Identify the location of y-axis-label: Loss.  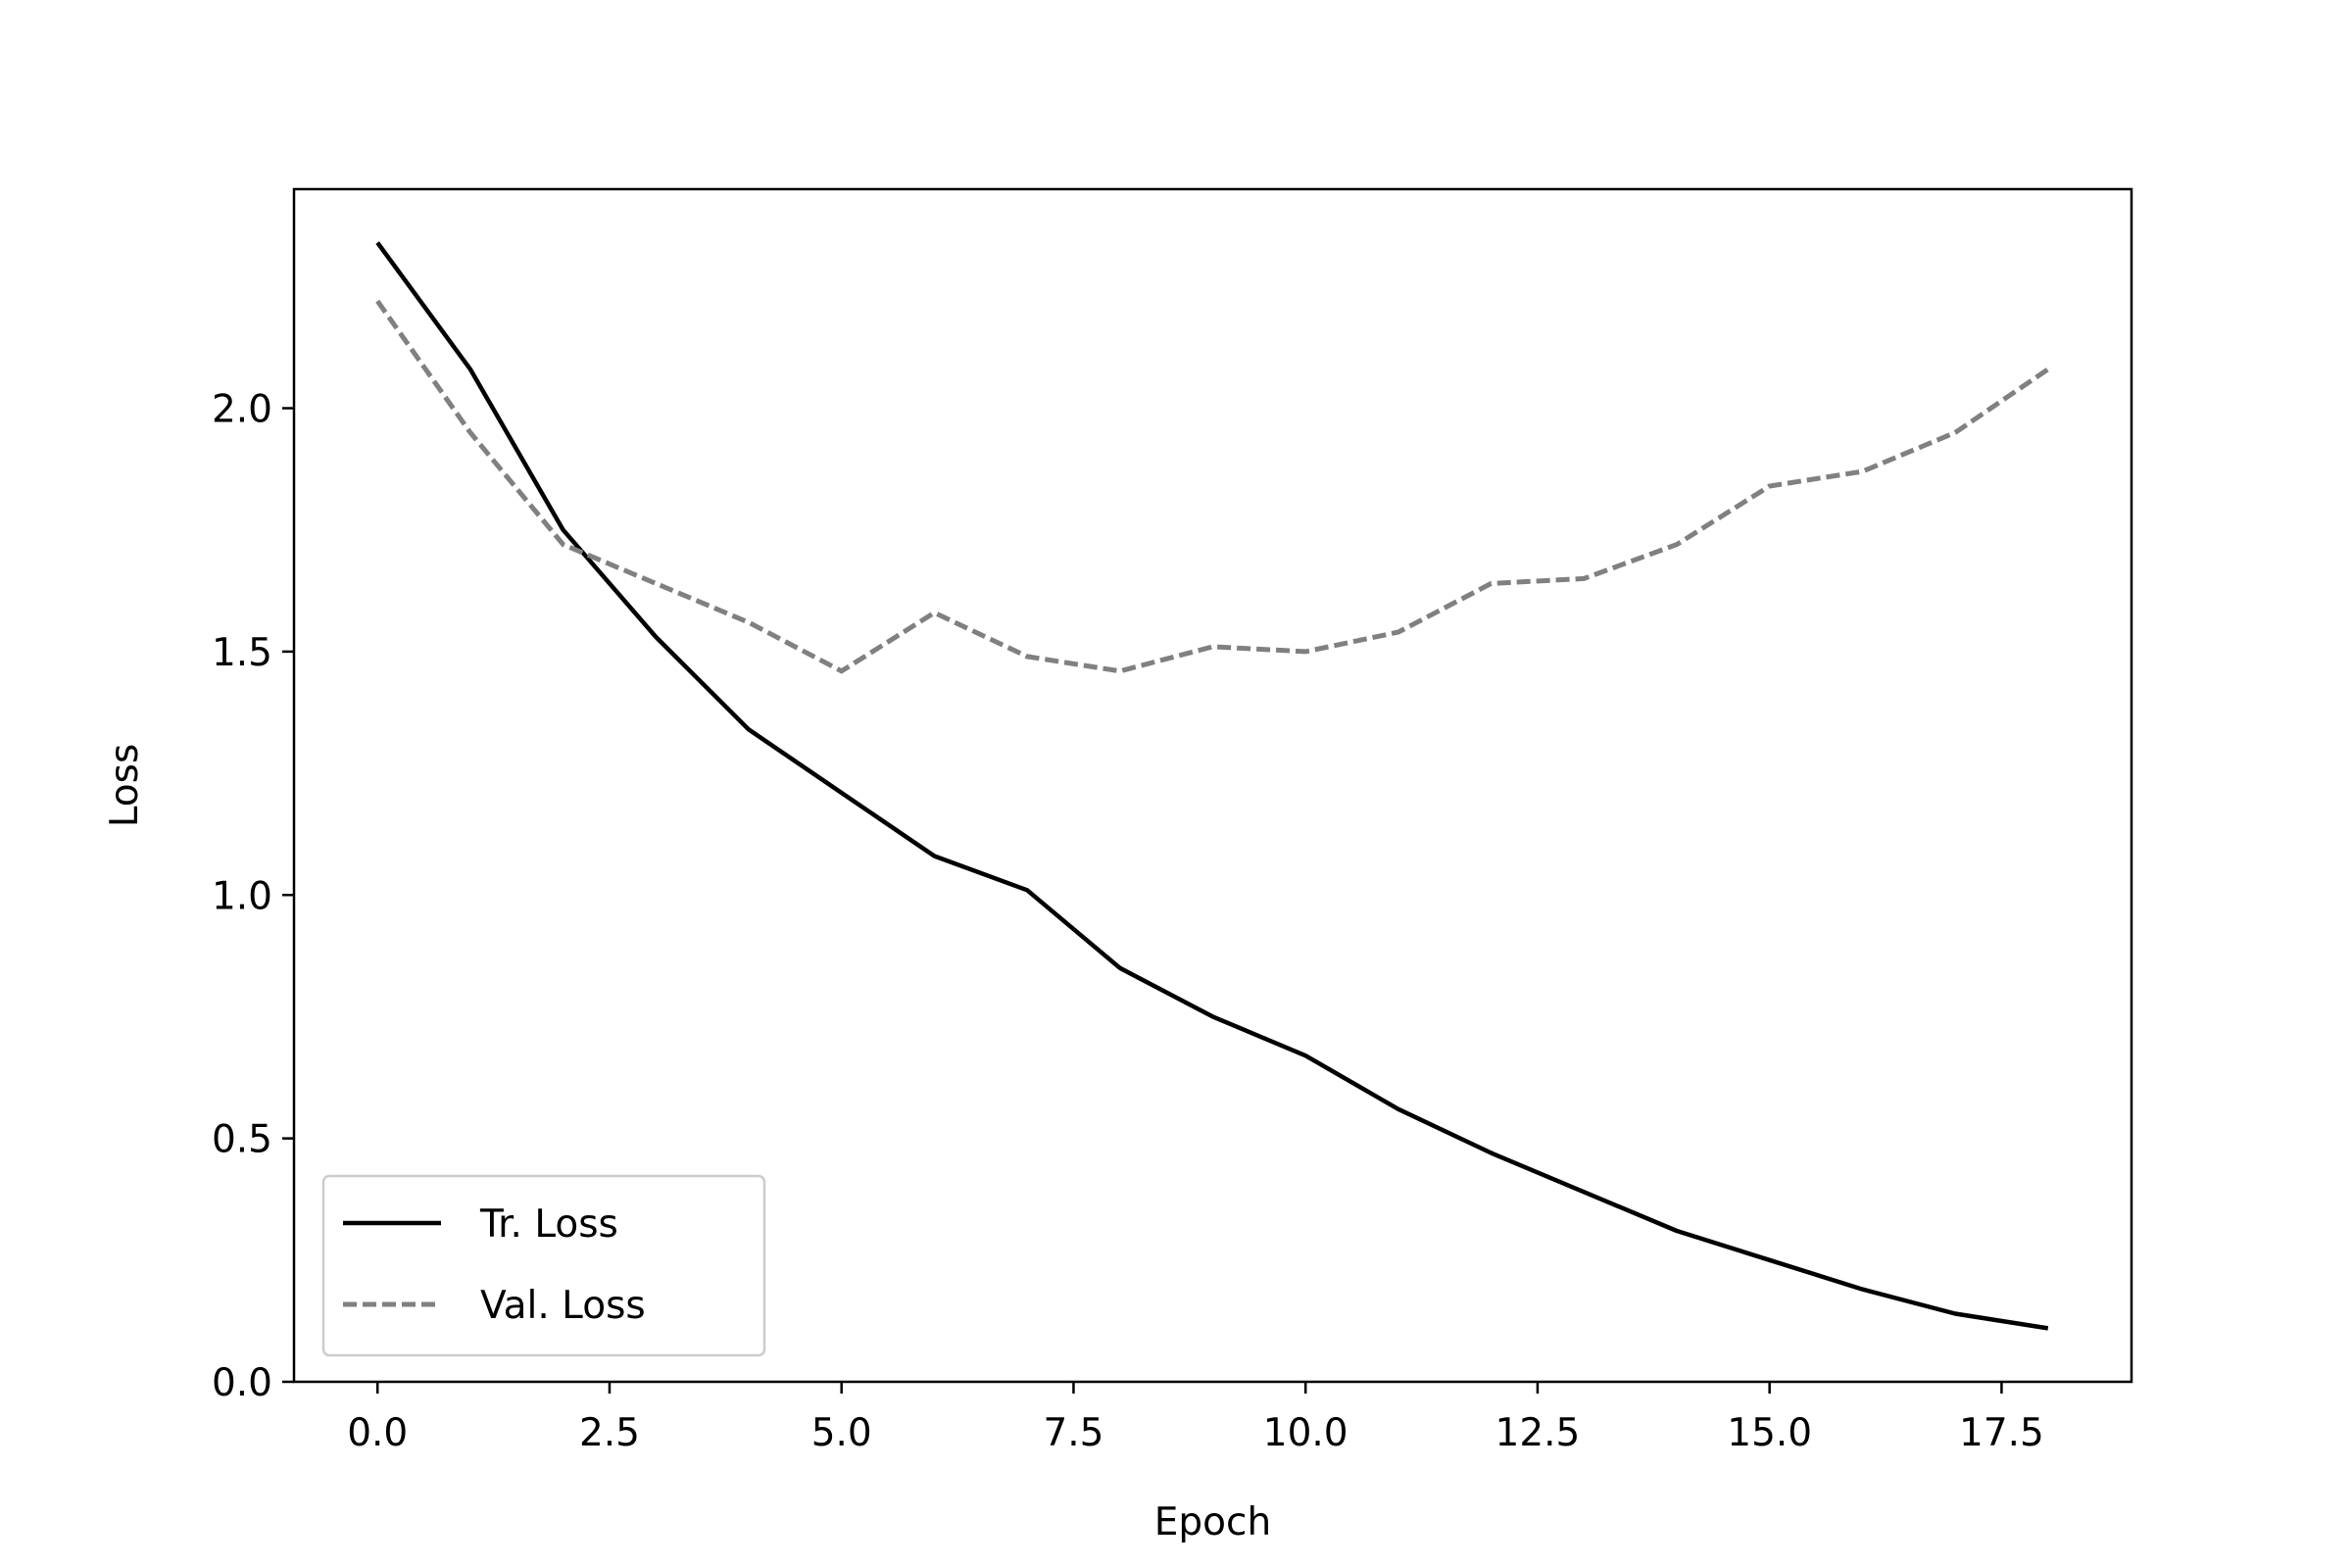
(125, 786).